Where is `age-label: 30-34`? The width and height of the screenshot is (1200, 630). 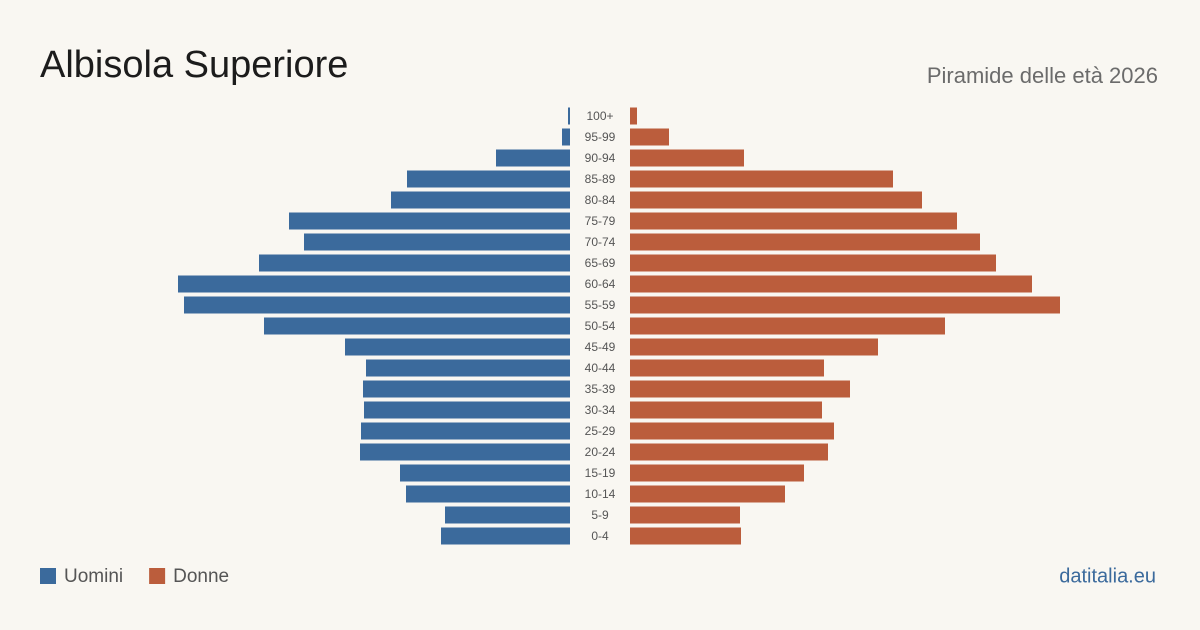 age-label: 30-34 is located at coordinates (600, 410).